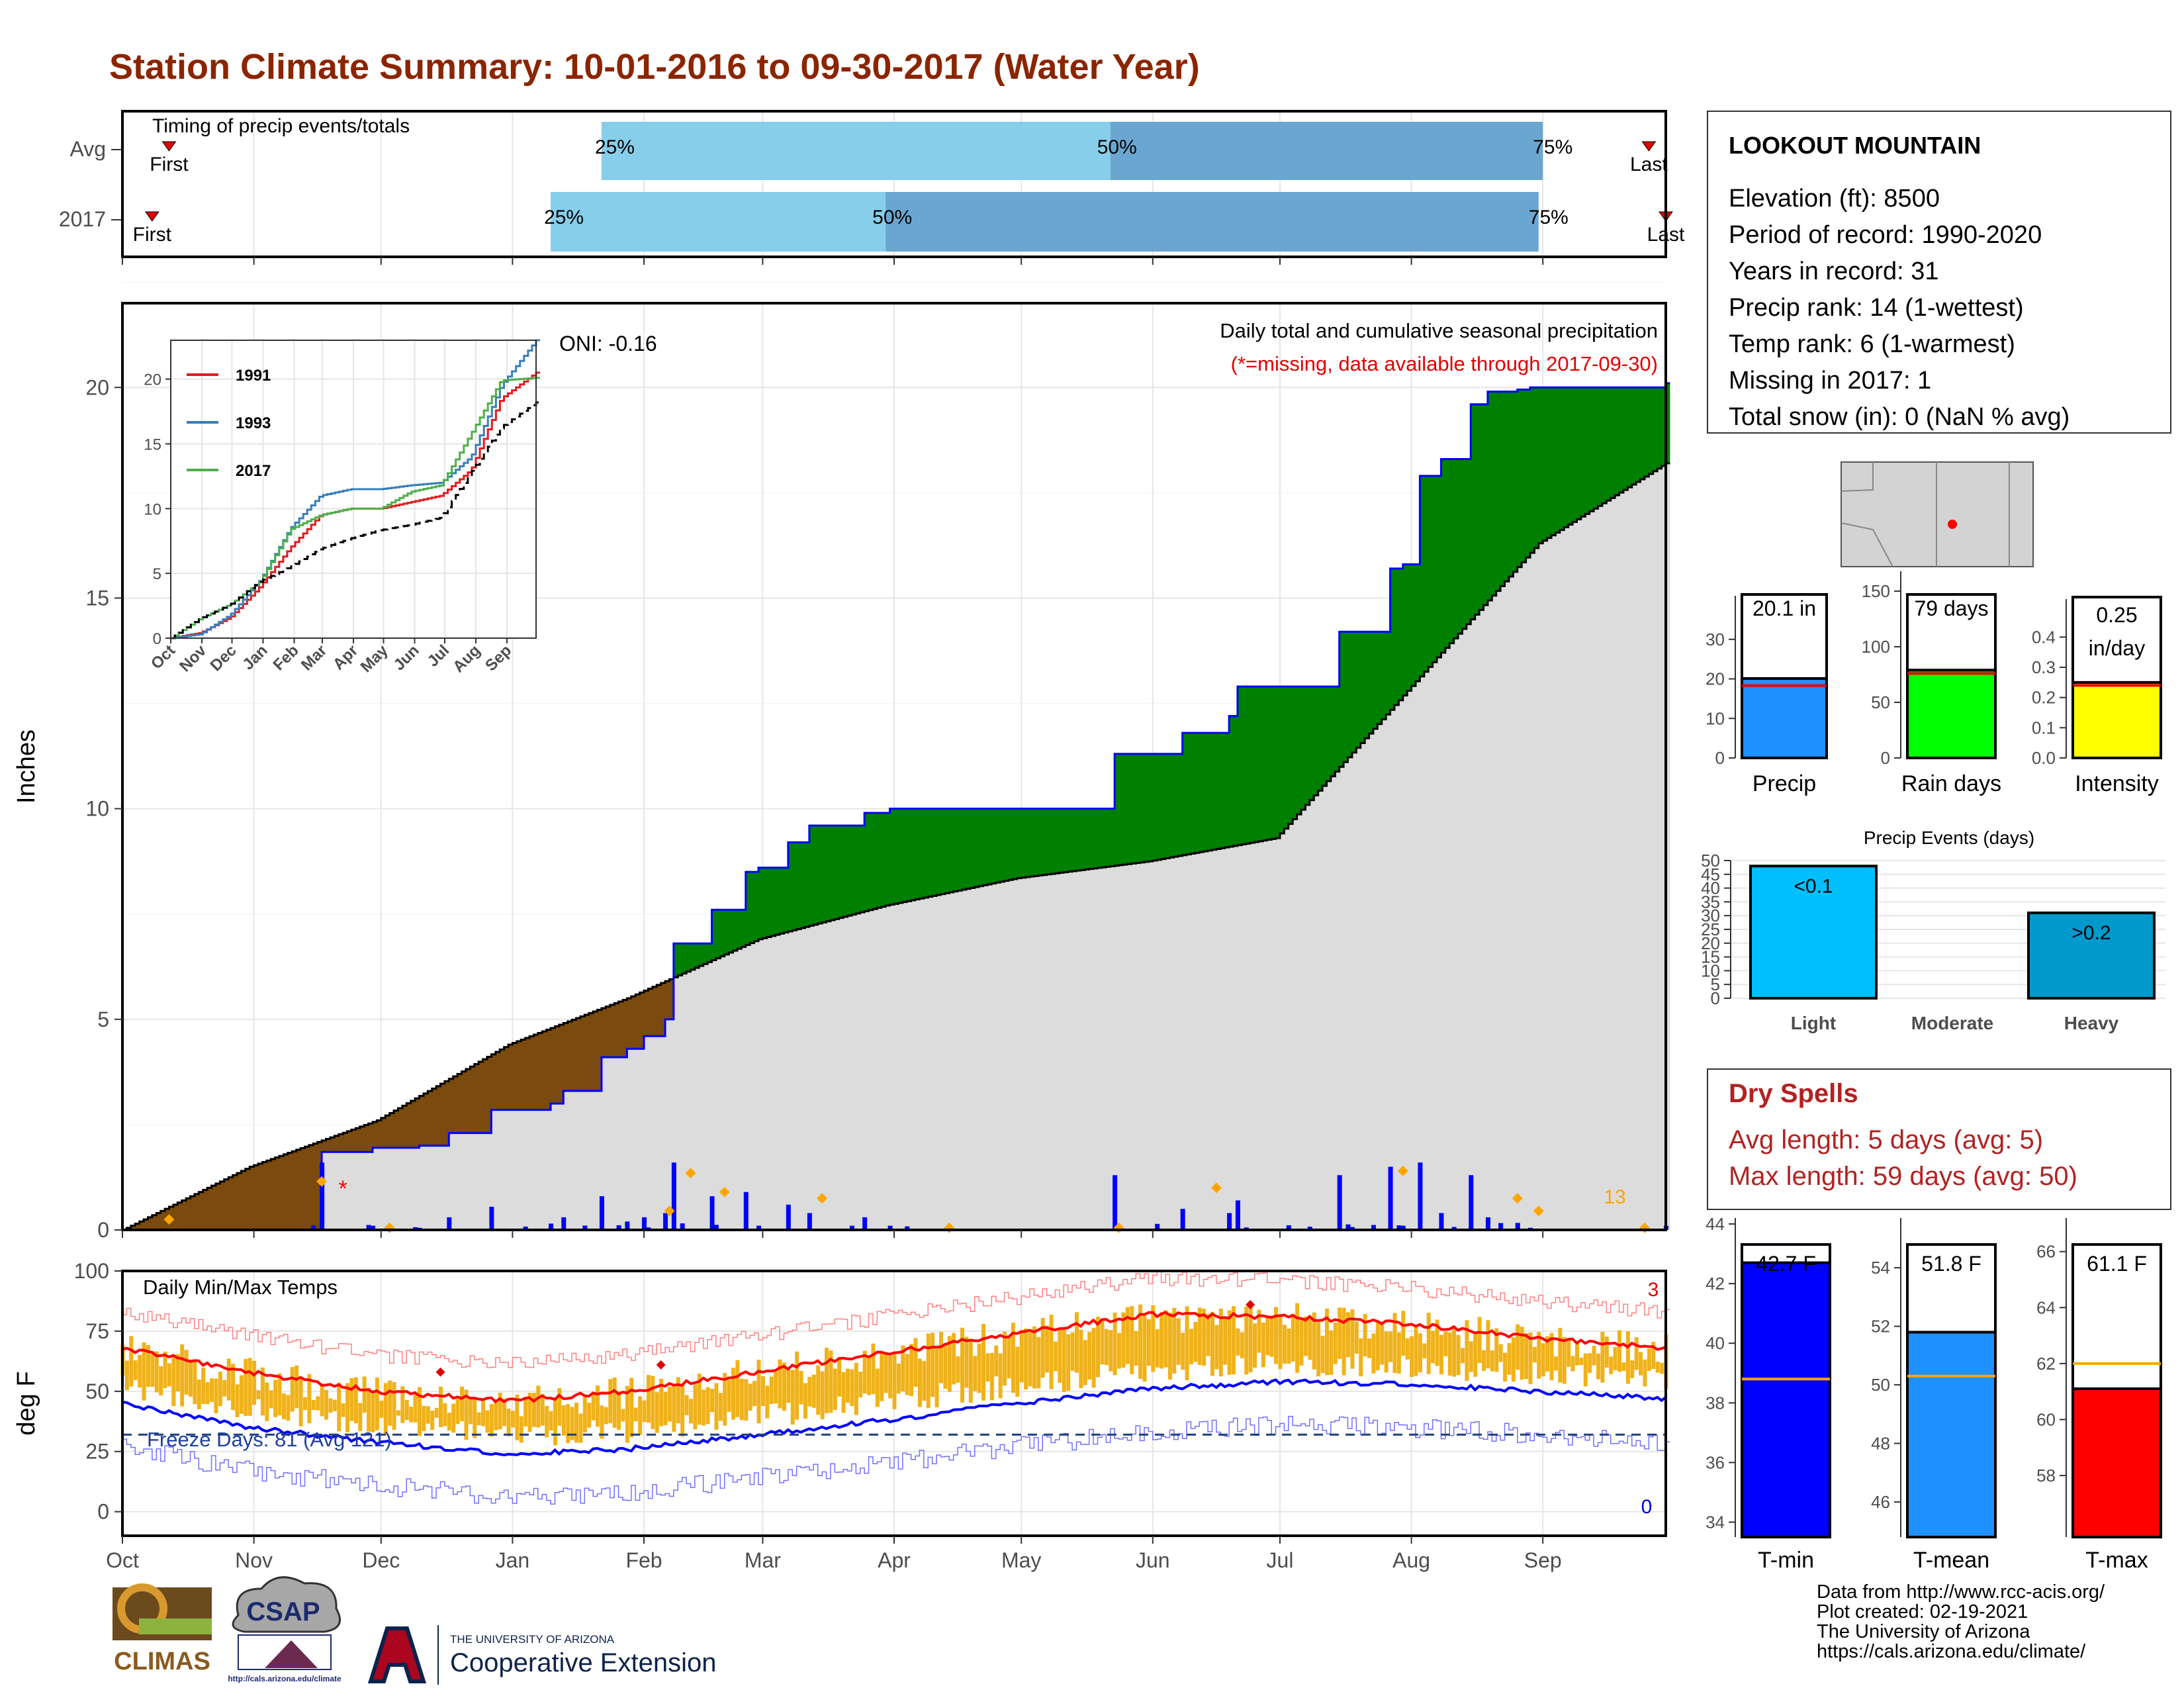  Describe the element at coordinates (97, 387) in the screenshot. I see `precip-ytick-label: 20` at that location.